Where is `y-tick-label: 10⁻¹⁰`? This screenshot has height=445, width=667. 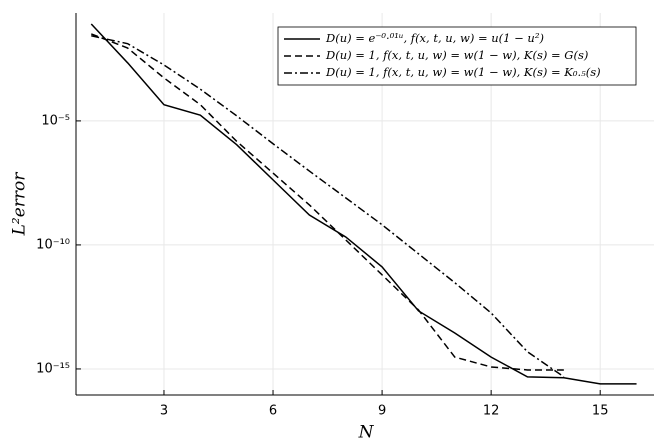 y-tick-label: 10⁻¹⁰ is located at coordinates (53, 244).